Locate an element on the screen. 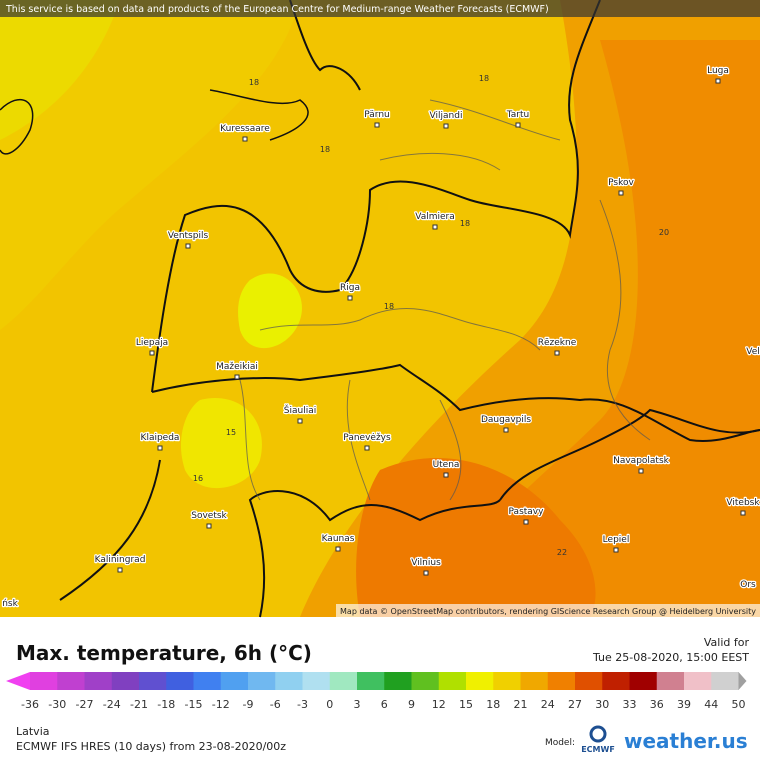  city-label: Tartu is located at coordinates (517, 115).